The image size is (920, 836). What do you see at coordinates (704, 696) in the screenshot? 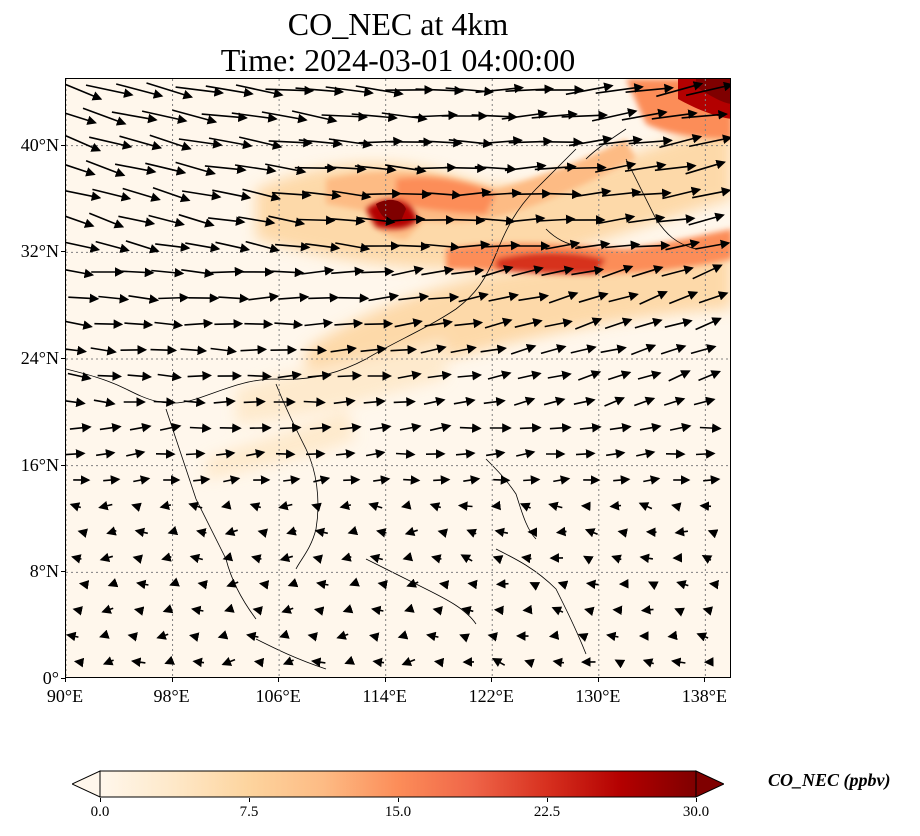
I see `lon-tick-label-6: 138°E` at bounding box center [704, 696].